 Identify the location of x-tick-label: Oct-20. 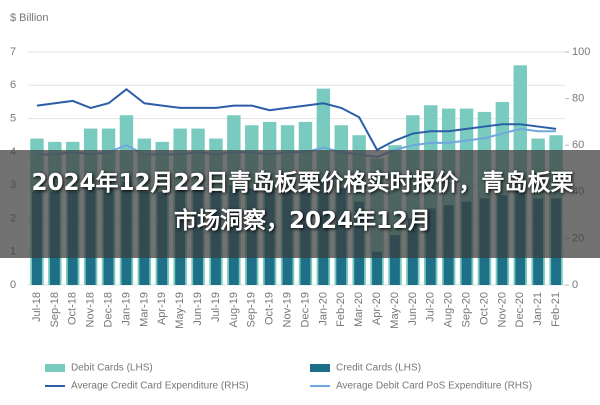
(484, 308).